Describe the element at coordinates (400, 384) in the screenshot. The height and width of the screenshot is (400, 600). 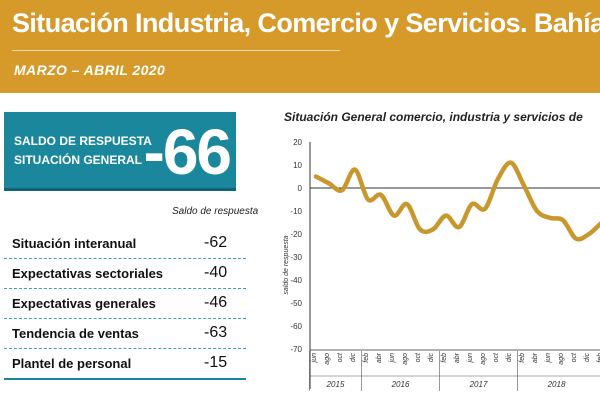
I see `year-label: 2016` at that location.